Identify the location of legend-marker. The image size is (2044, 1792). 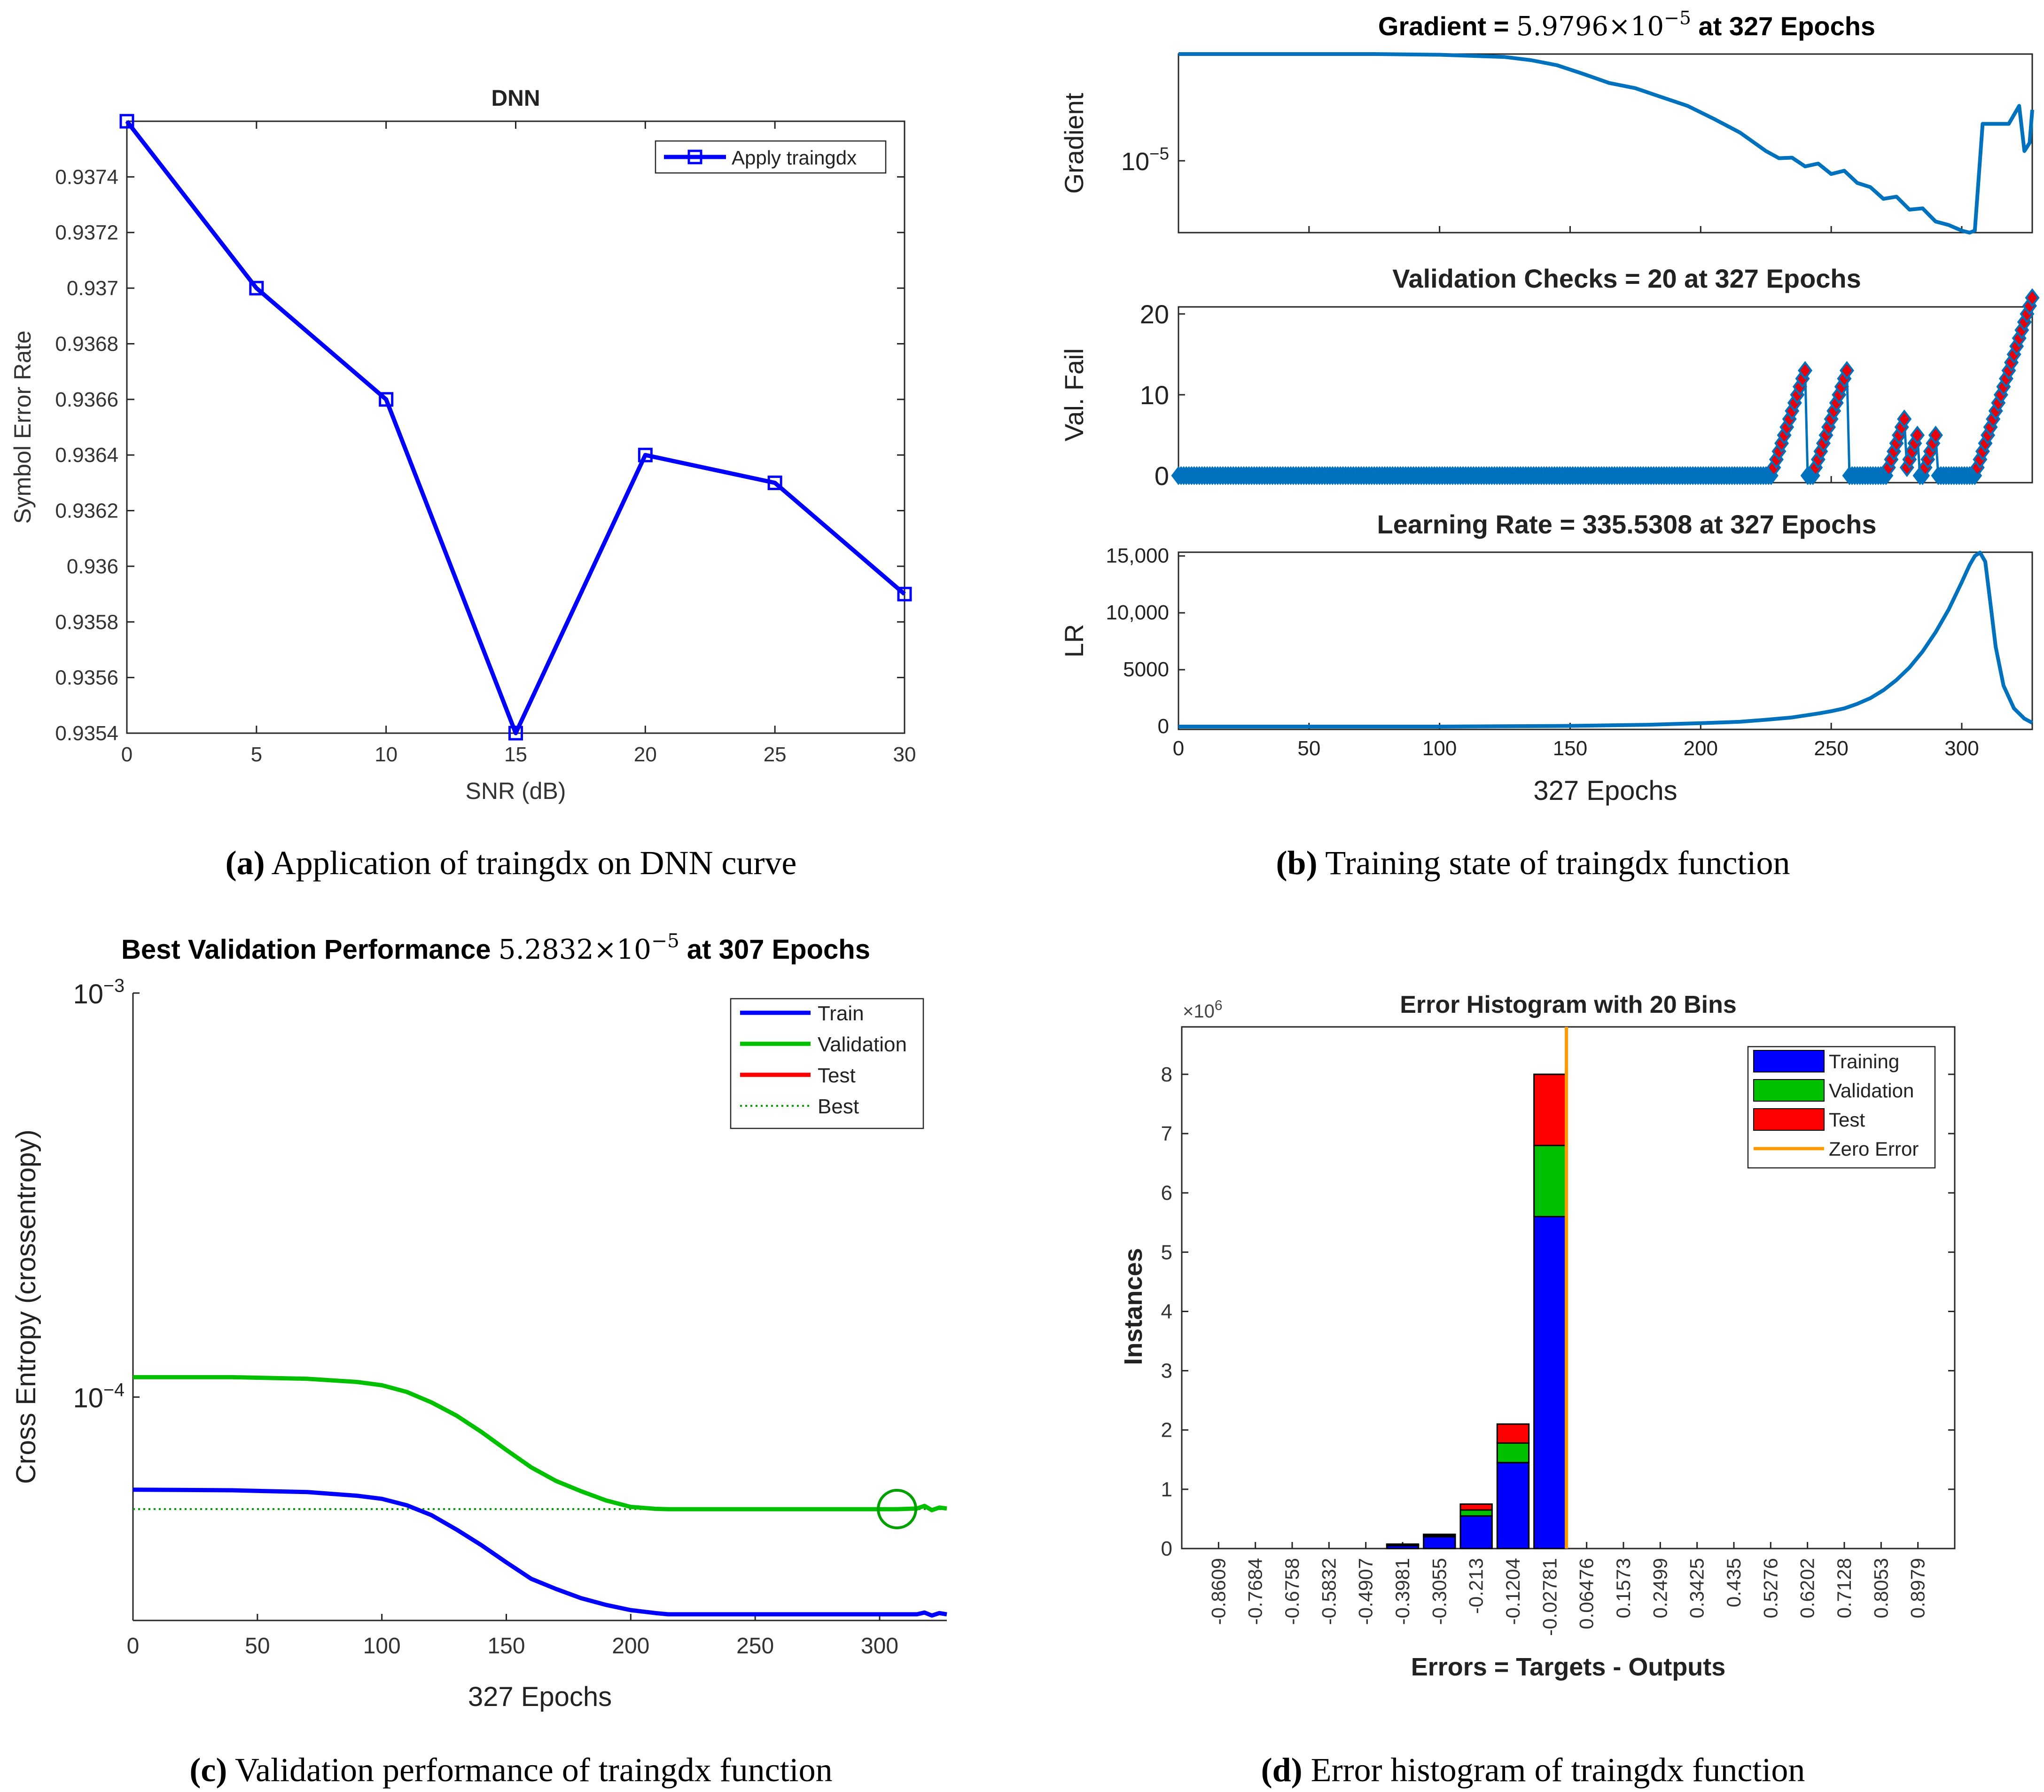
(694, 156).